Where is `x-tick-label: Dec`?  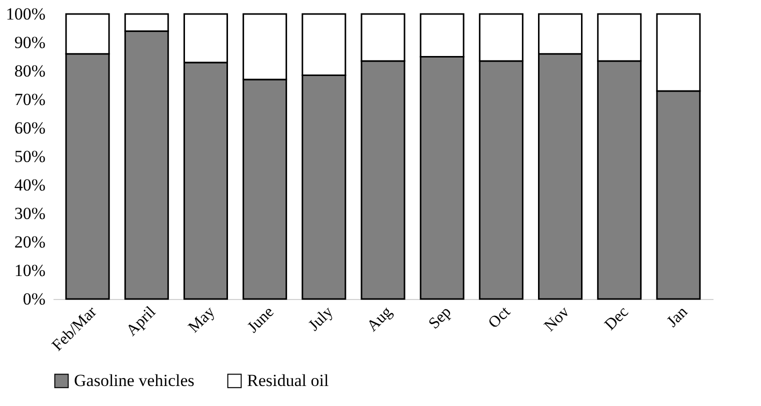 x-tick-label: Dec is located at coordinates (617, 319).